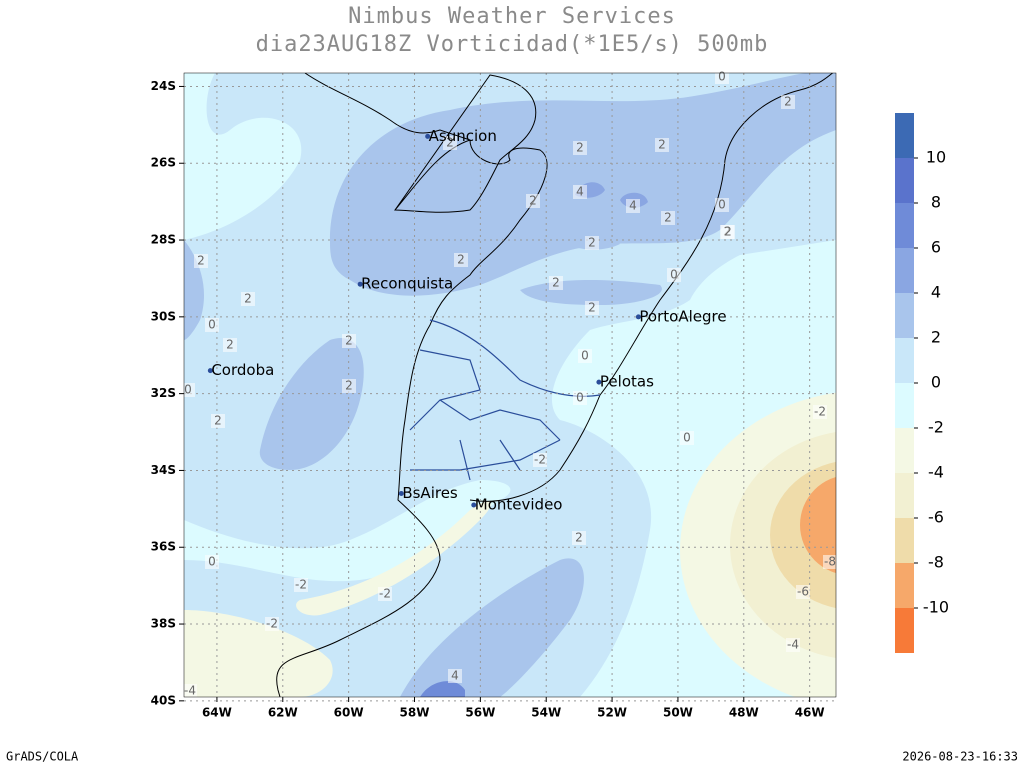 This screenshot has width=1024, height=768. Describe the element at coordinates (393, 558) in the screenshot. I see `shade-neg4-neg2` at that location.